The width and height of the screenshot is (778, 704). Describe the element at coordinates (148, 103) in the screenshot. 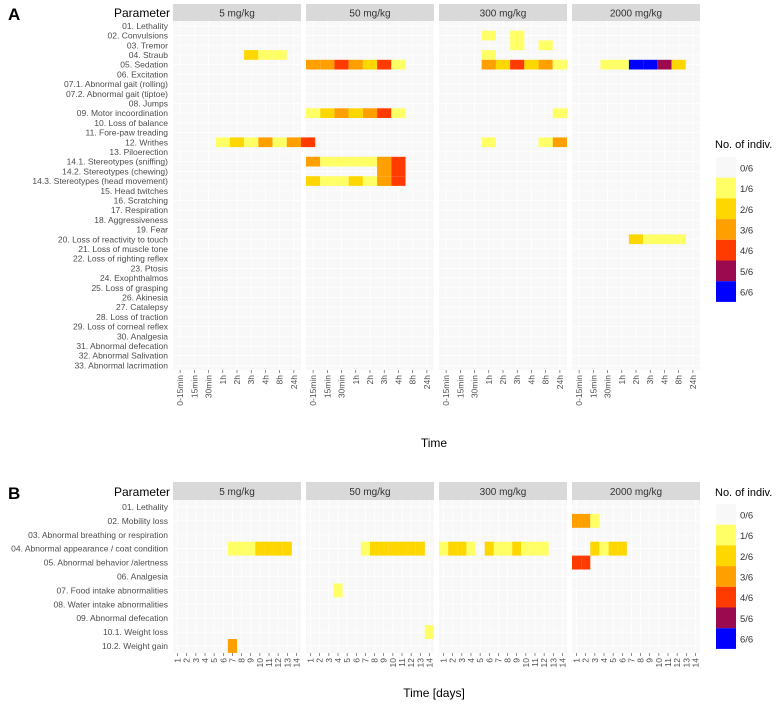

I see `panel-a-row-label: 08. Jumps` at that location.